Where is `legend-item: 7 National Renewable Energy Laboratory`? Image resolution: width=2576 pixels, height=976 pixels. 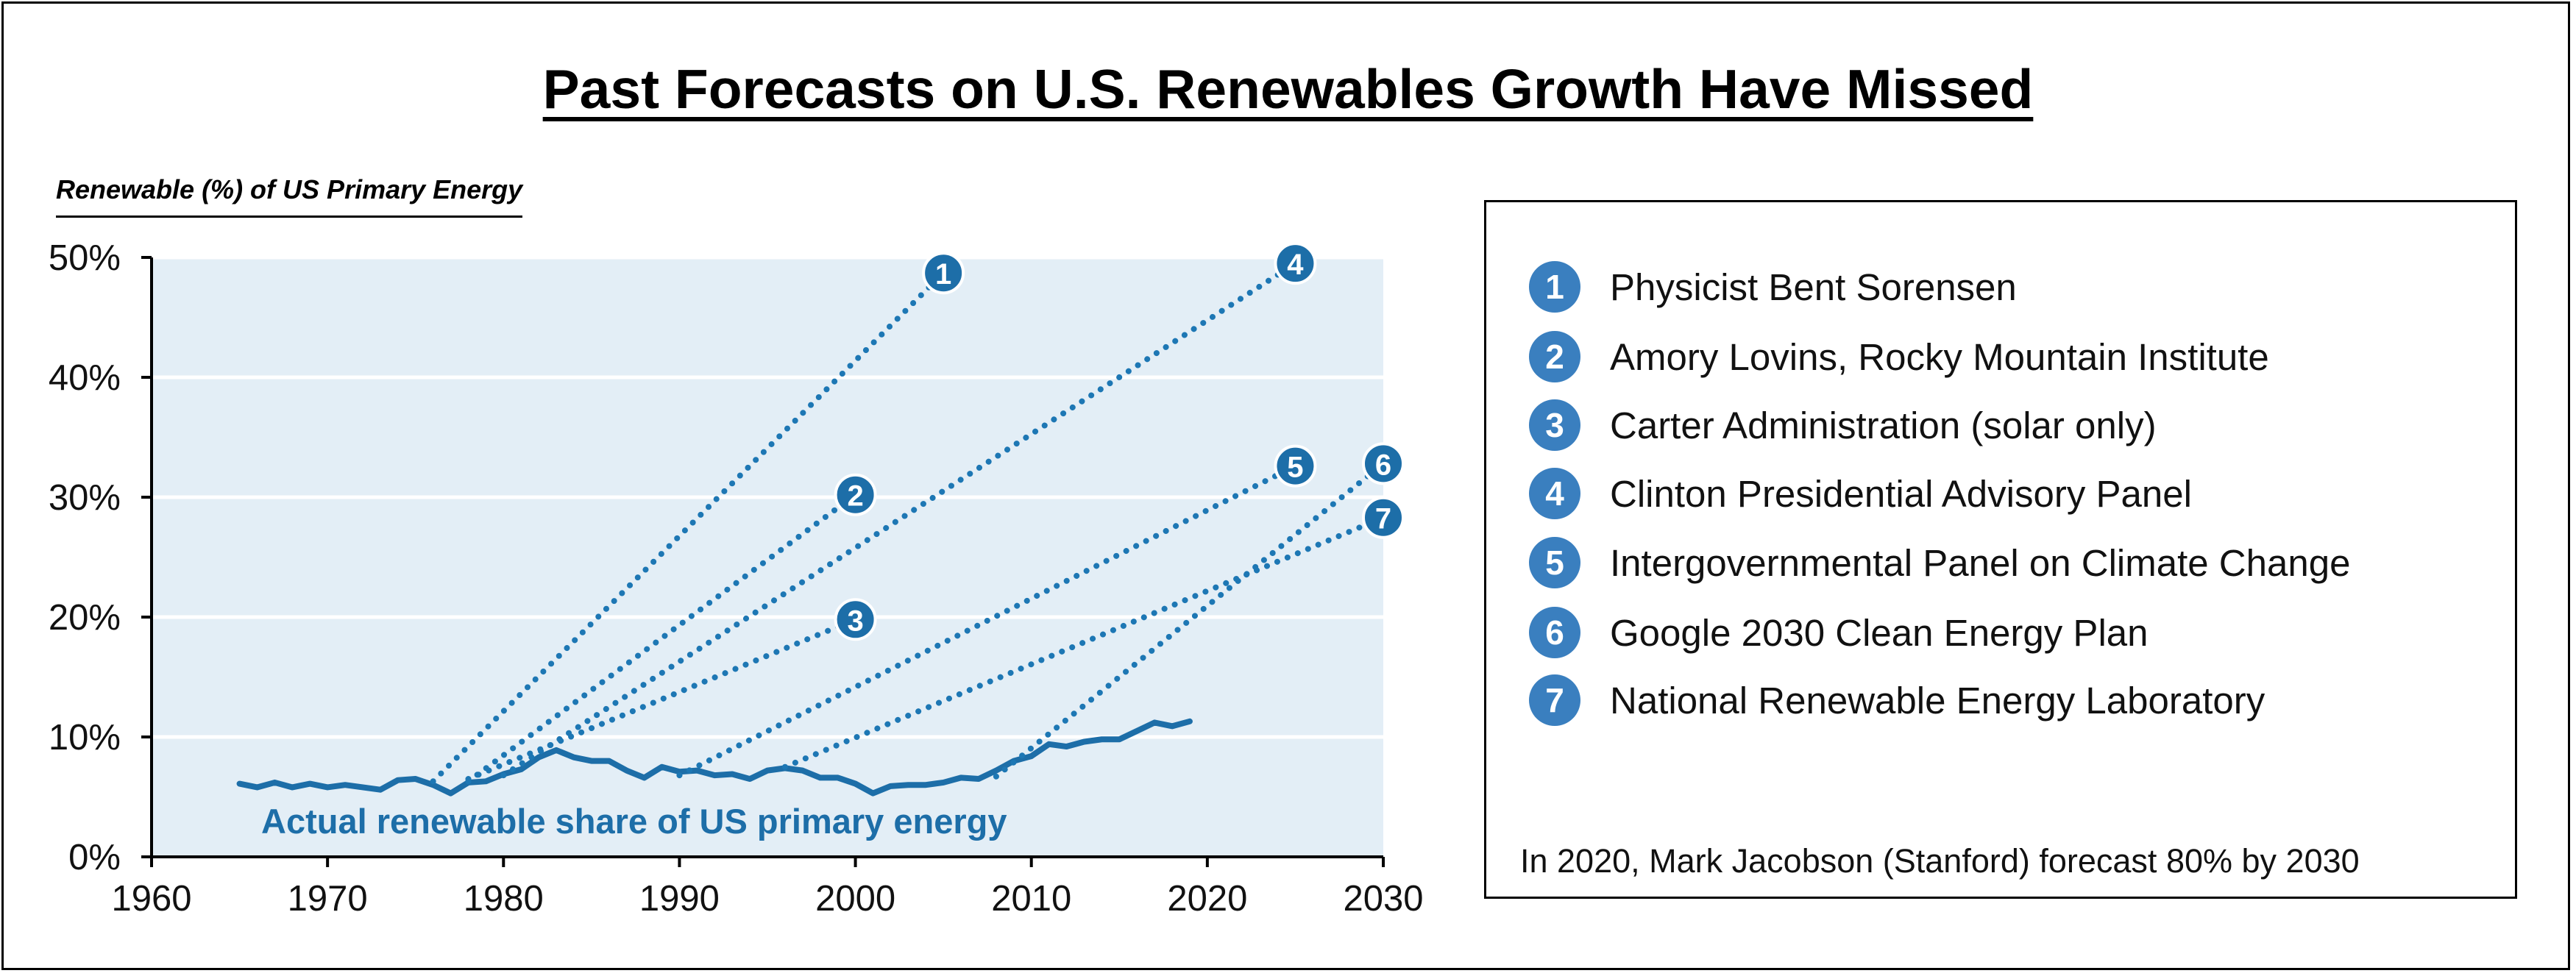 legend-item: 7 National Renewable Energy Laboratory is located at coordinates (1897, 700).